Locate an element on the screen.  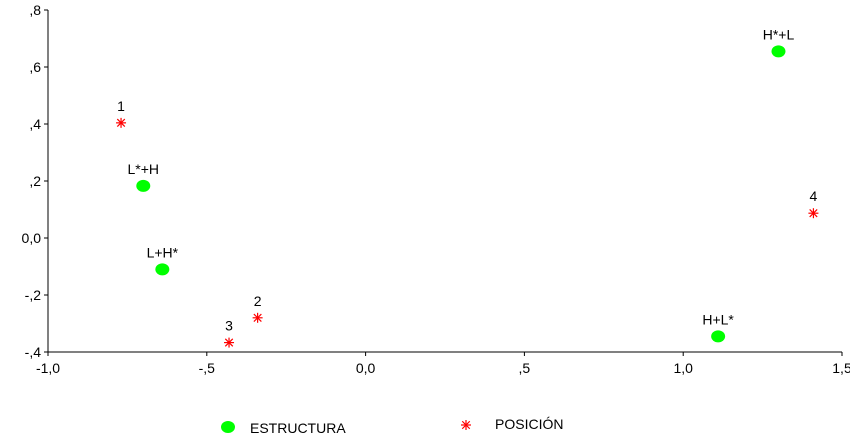
point-label: H*+L is located at coordinates (779, 34).